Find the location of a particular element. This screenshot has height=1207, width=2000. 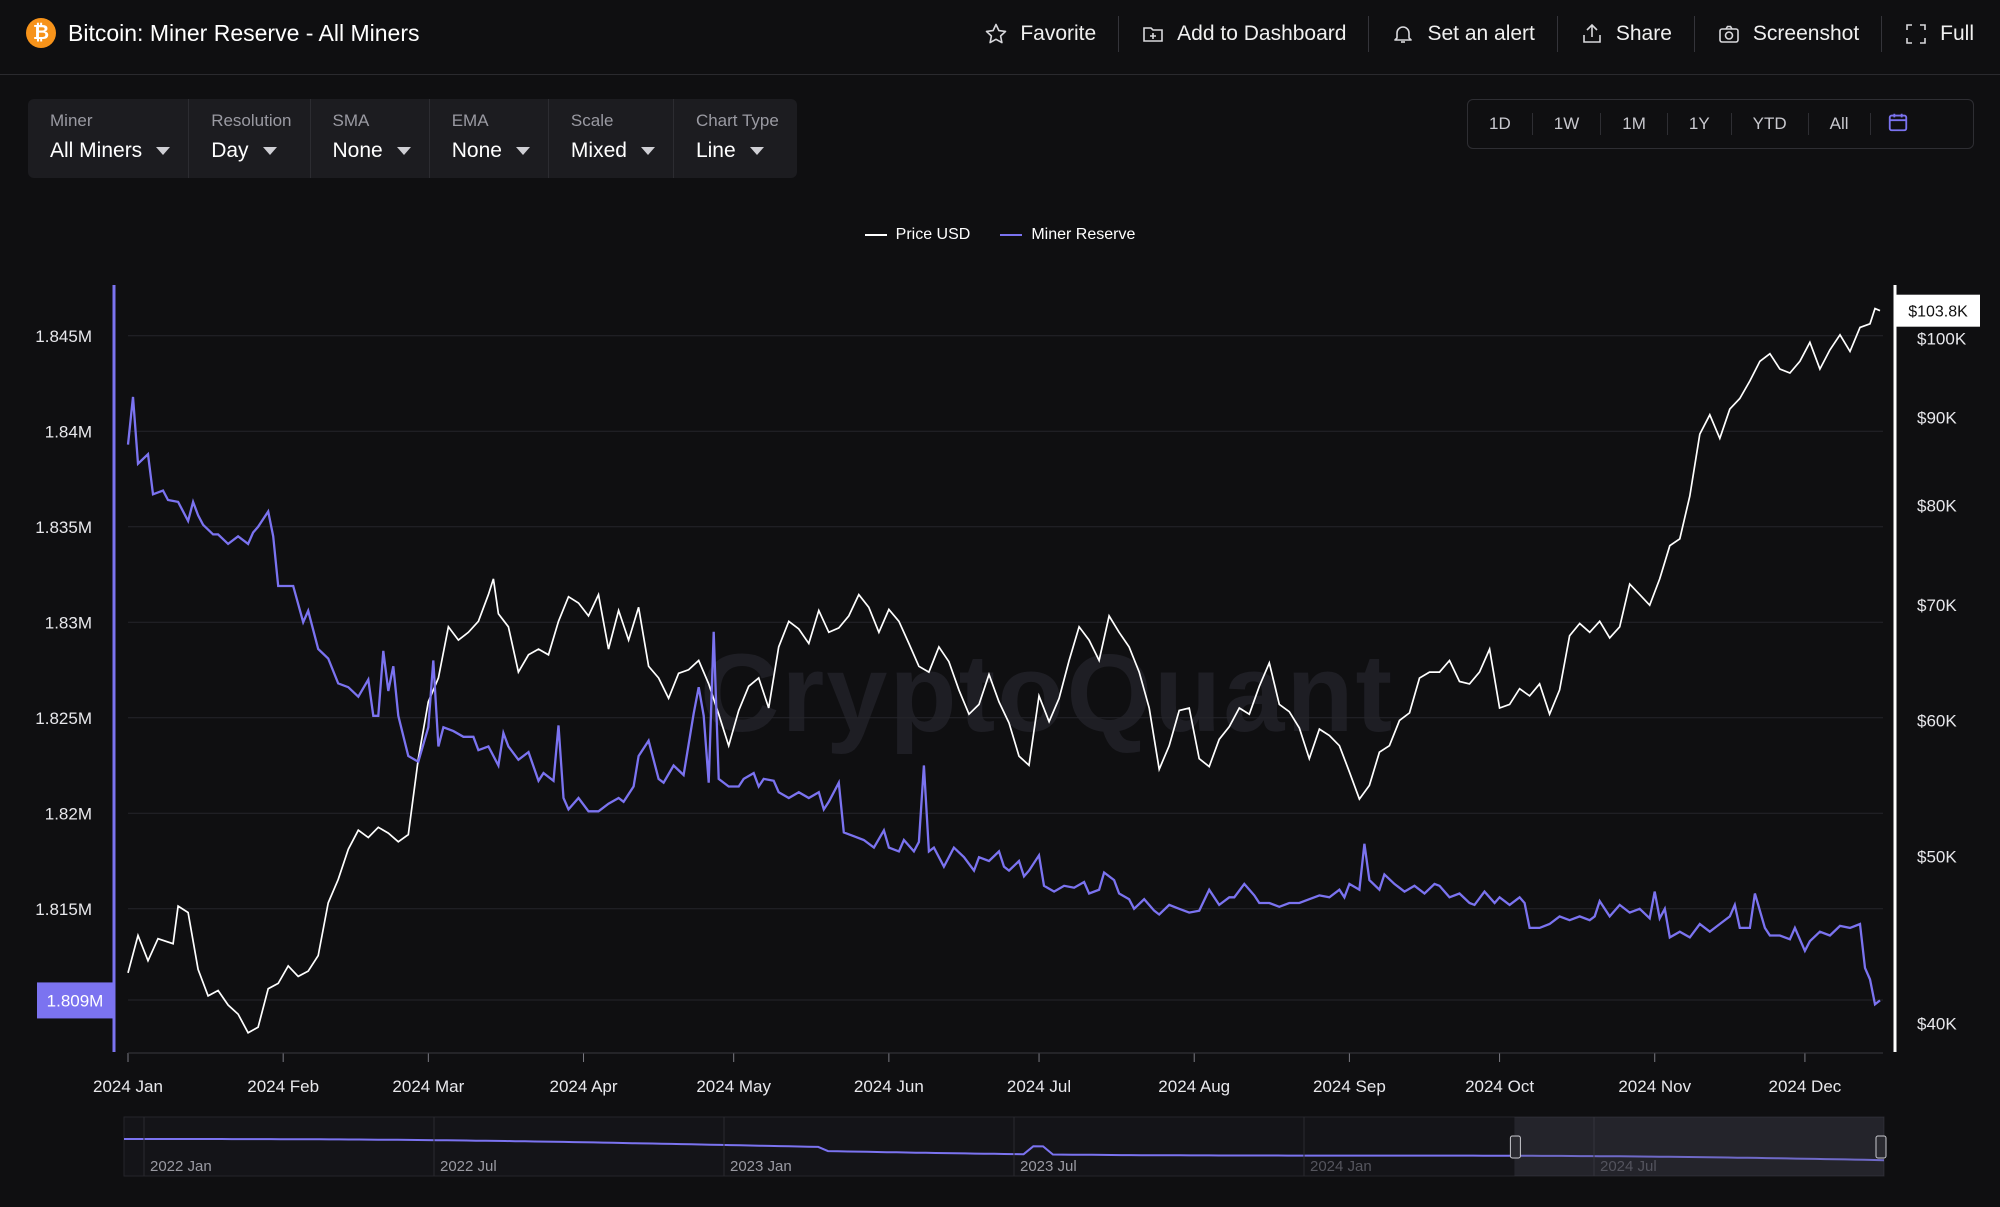

x-axis-tick-label: 2024 May is located at coordinates (733, 1086).